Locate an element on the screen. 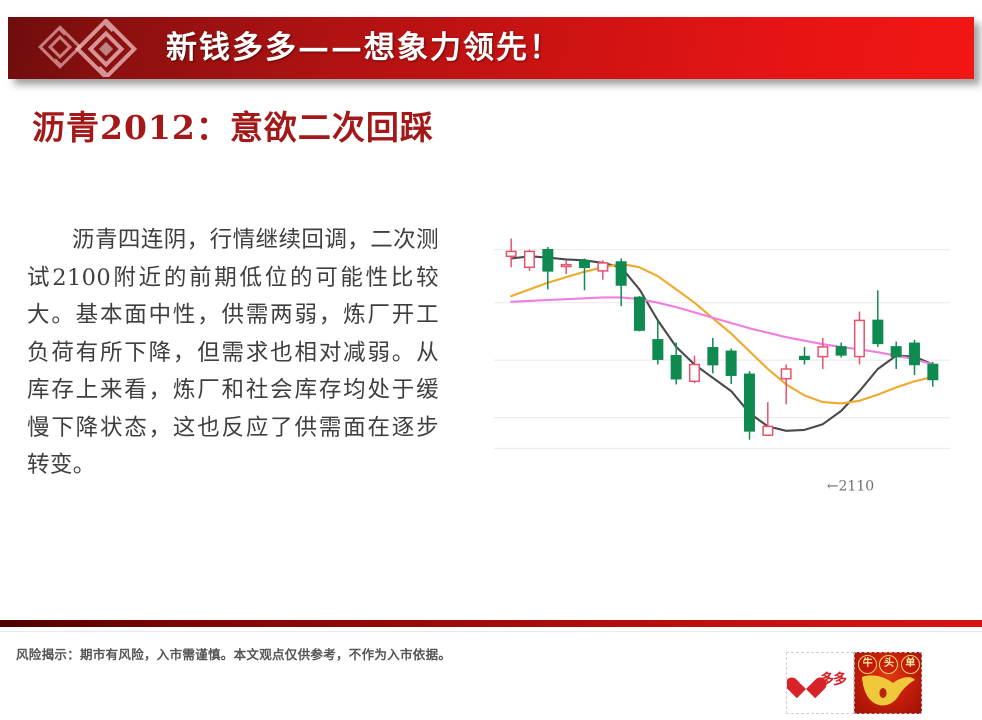 The height and width of the screenshot is (720, 982). niutoudan-logo: 牛 头 单 is located at coordinates (888, 683).